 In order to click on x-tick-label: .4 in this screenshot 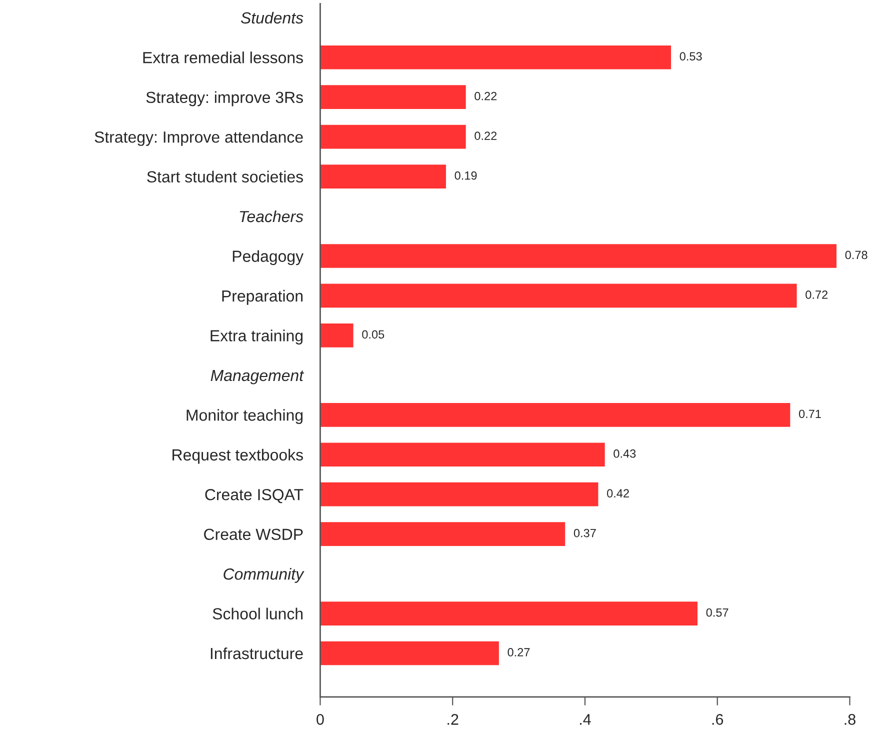, I will do `click(585, 719)`.